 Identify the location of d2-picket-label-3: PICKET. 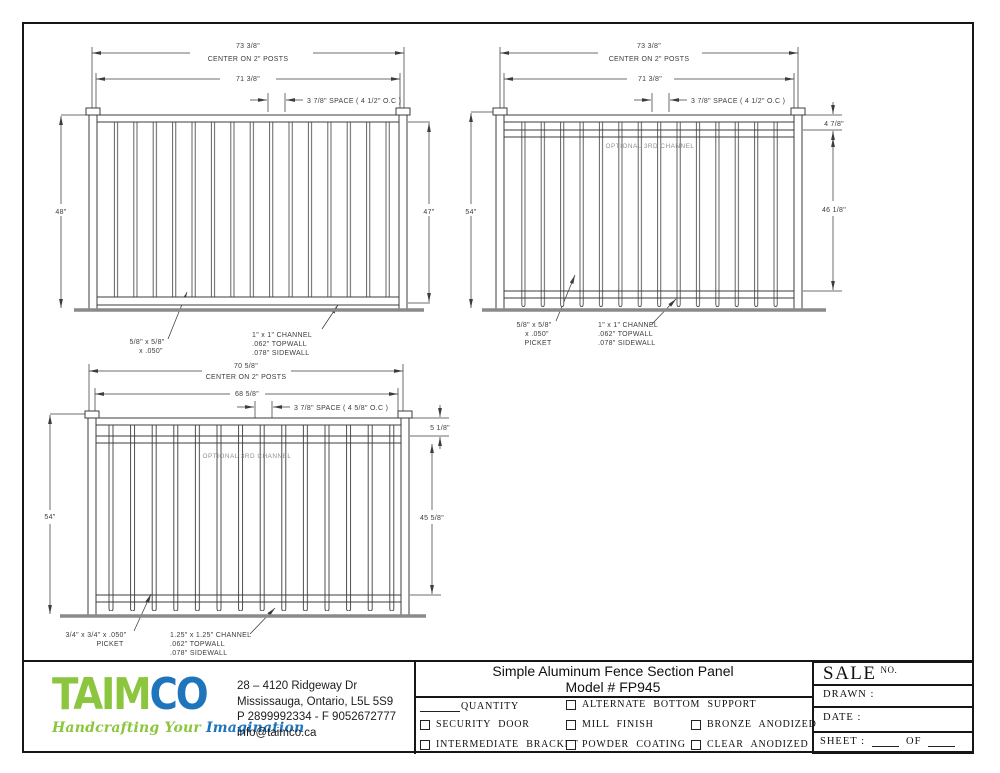
(538, 343).